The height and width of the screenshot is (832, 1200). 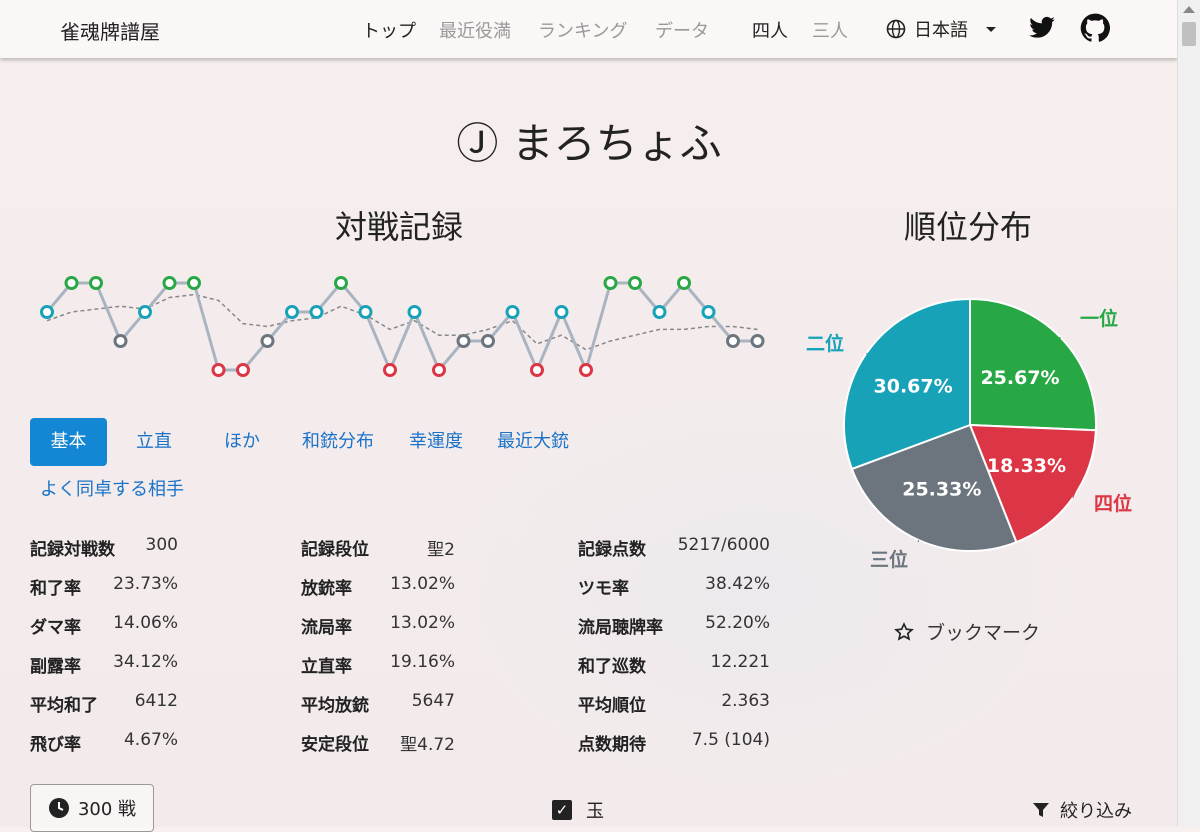 I want to click on tab-other: ほか, so click(x=242, y=442).